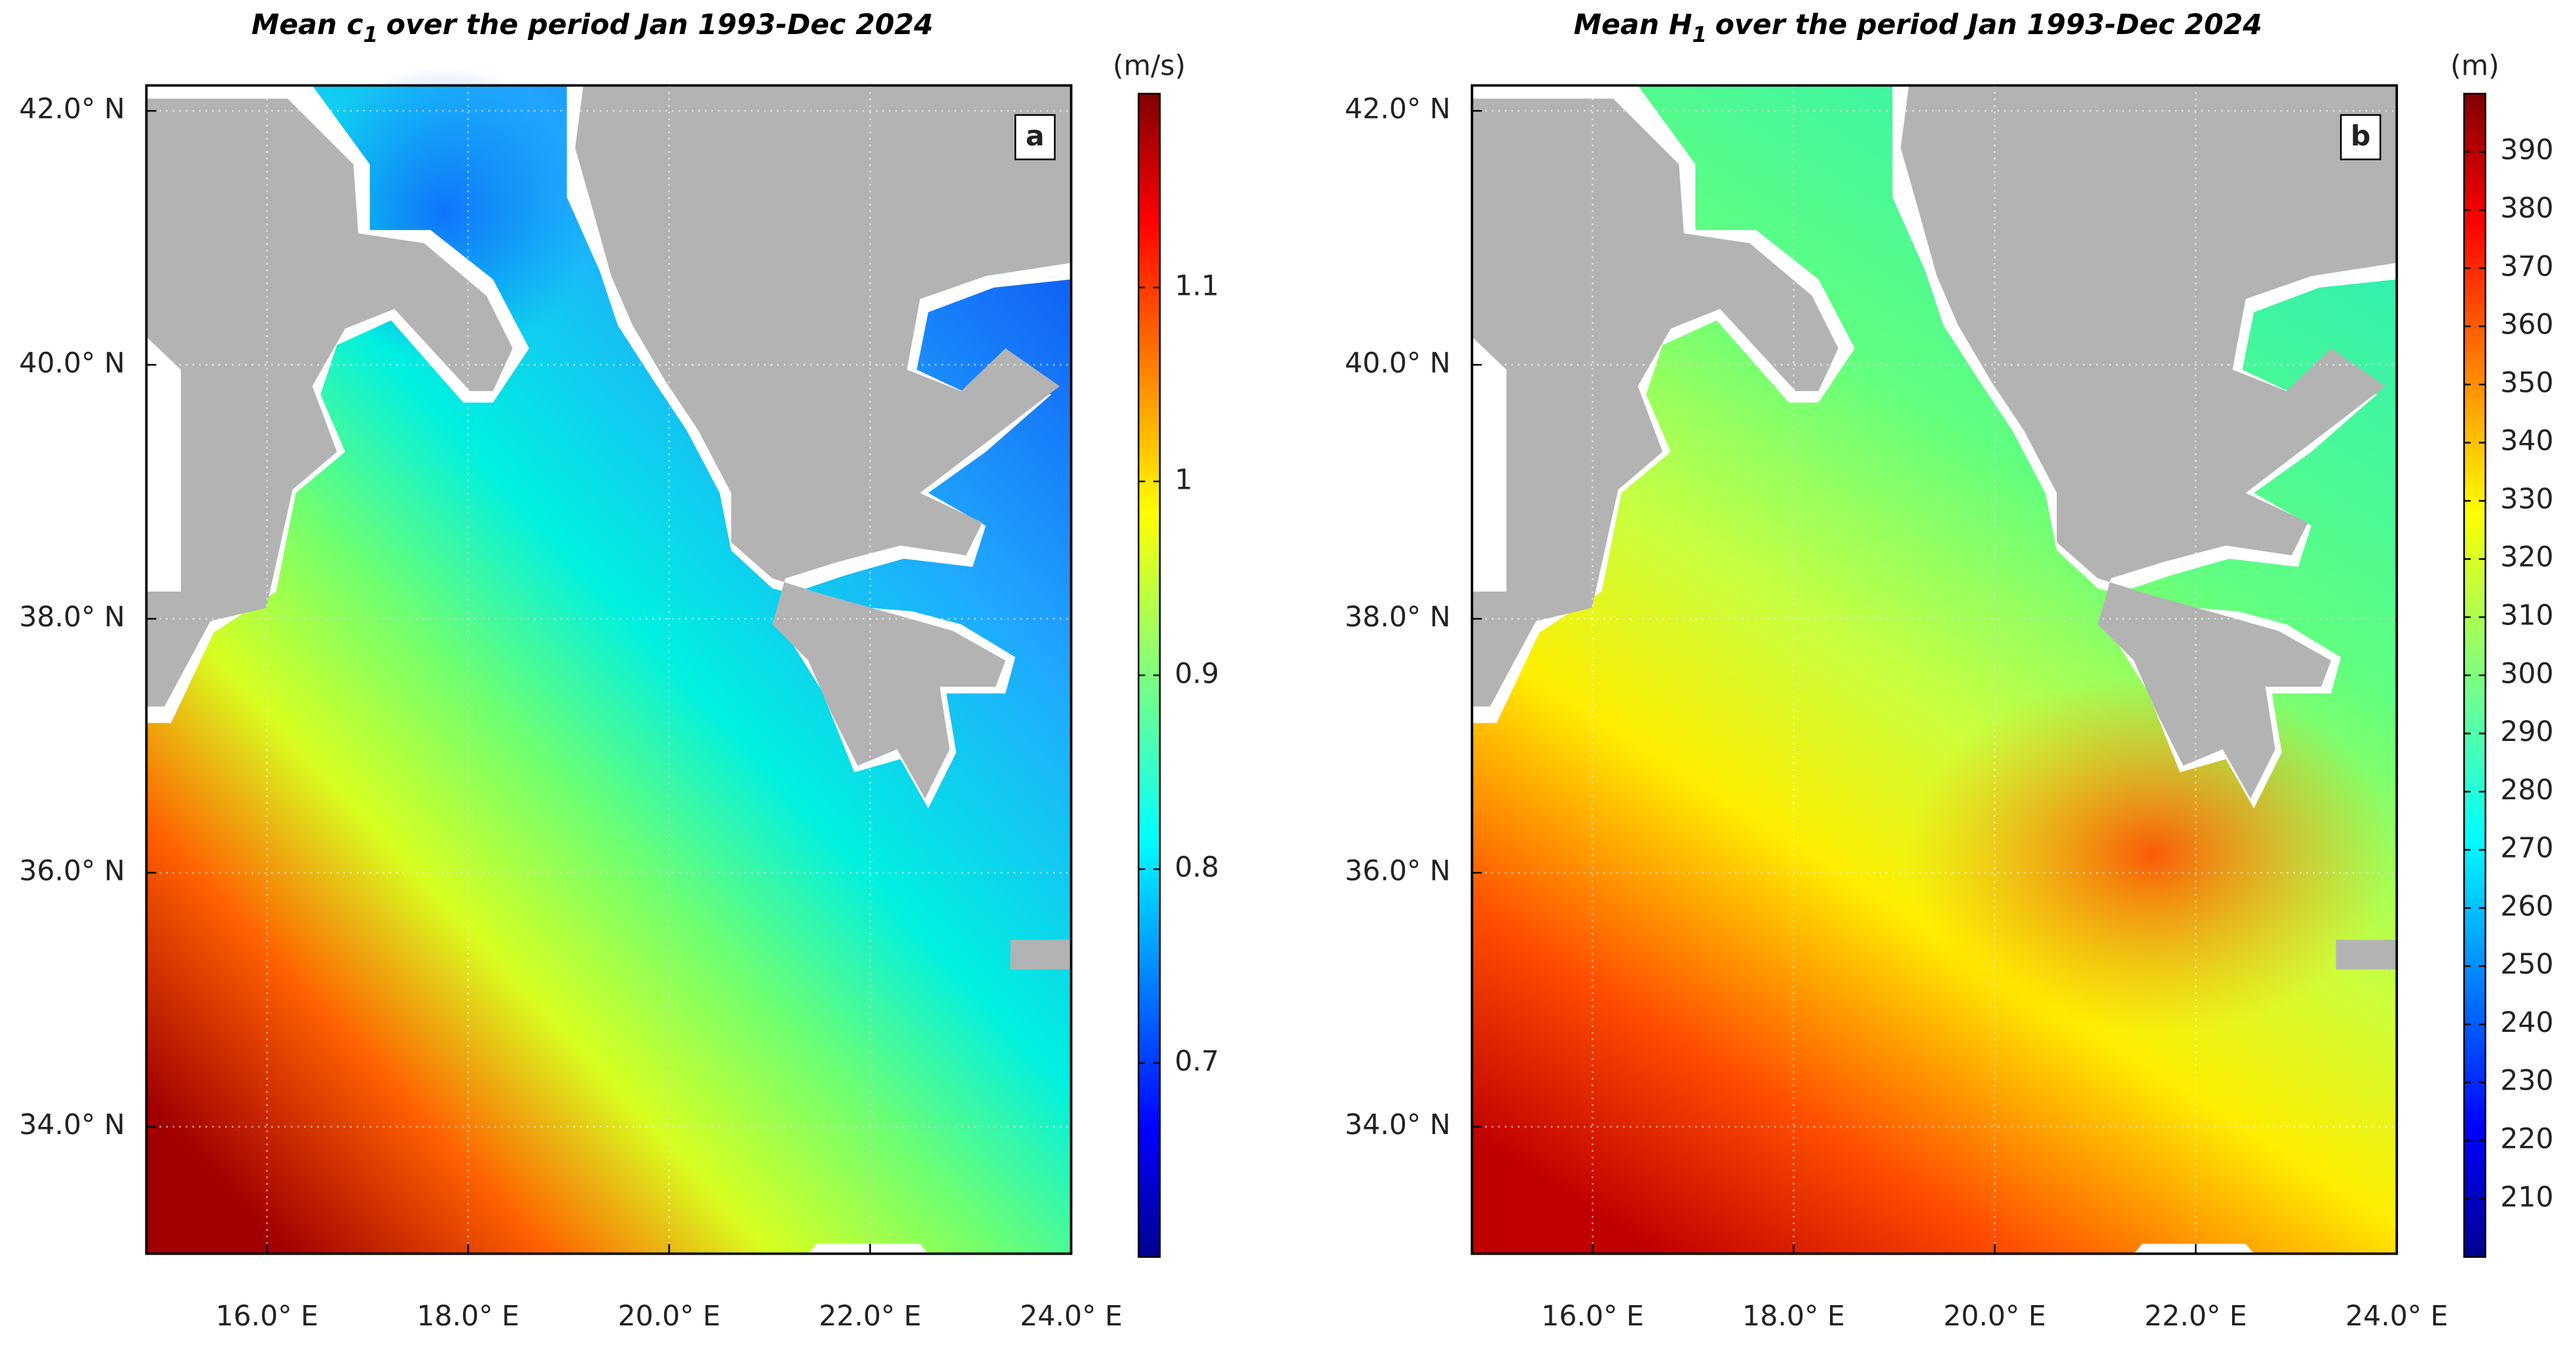 This screenshot has height=1349, width=2576. I want to click on colorbar-tick-label: 1.1, so click(1196, 285).